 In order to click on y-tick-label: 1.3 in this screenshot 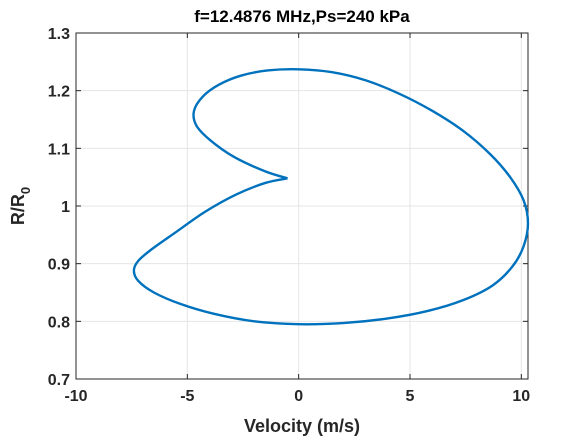, I will do `click(59, 34)`.